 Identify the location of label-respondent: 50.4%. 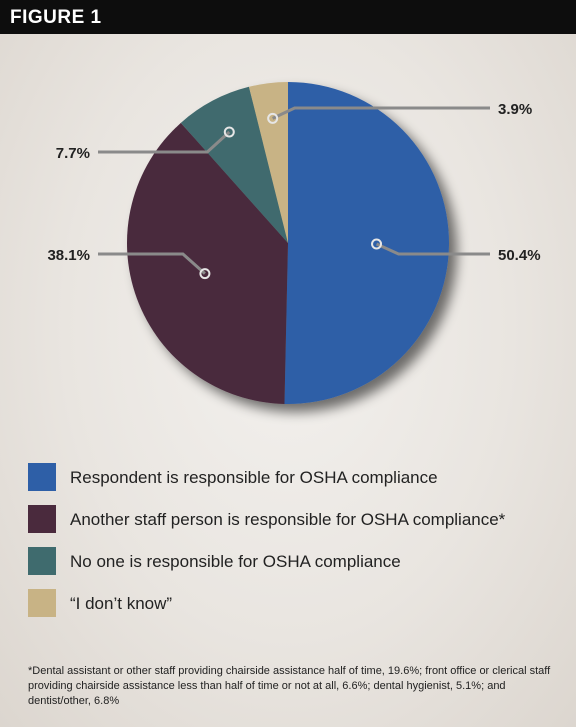
(519, 255).